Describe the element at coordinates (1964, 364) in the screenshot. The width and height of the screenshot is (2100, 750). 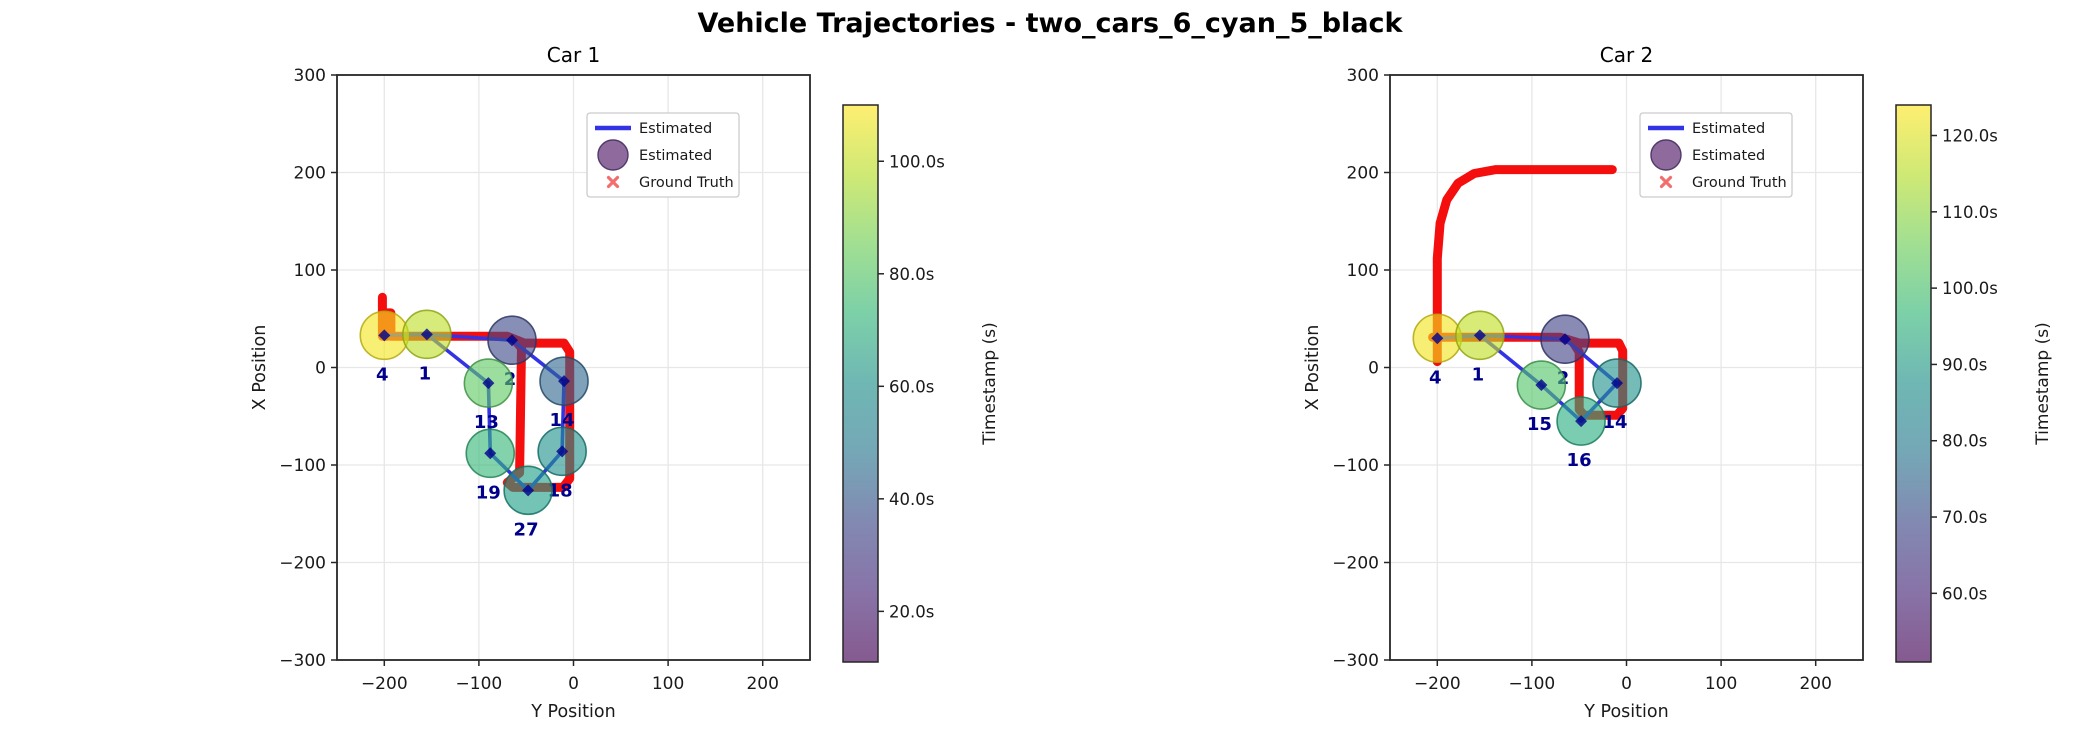
I see `colorbar-tick-label: 90.0s` at that location.